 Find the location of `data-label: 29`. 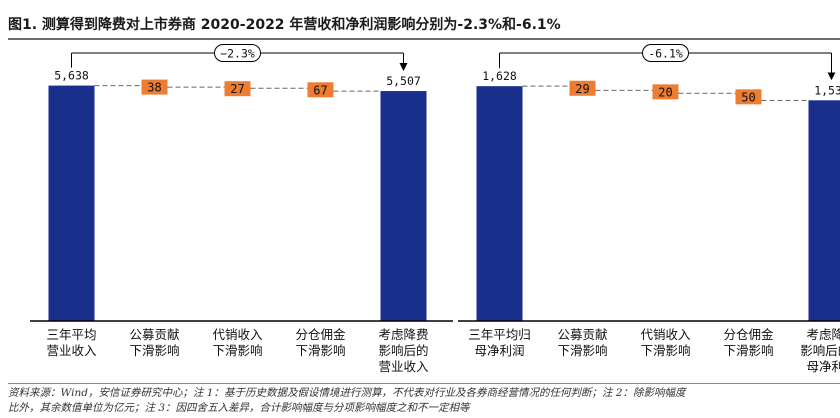

data-label: 29 is located at coordinates (582, 89).